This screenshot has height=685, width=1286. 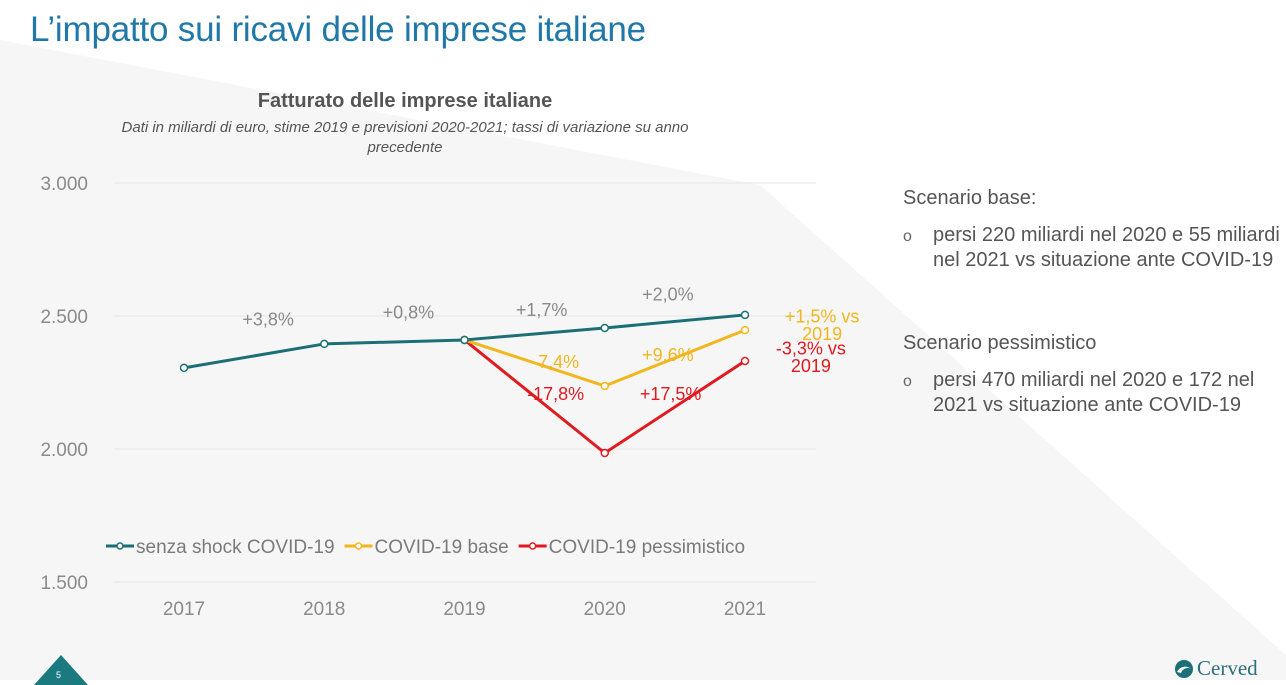 What do you see at coordinates (64, 317) in the screenshot?
I see `y-tick-label: 2.500` at bounding box center [64, 317].